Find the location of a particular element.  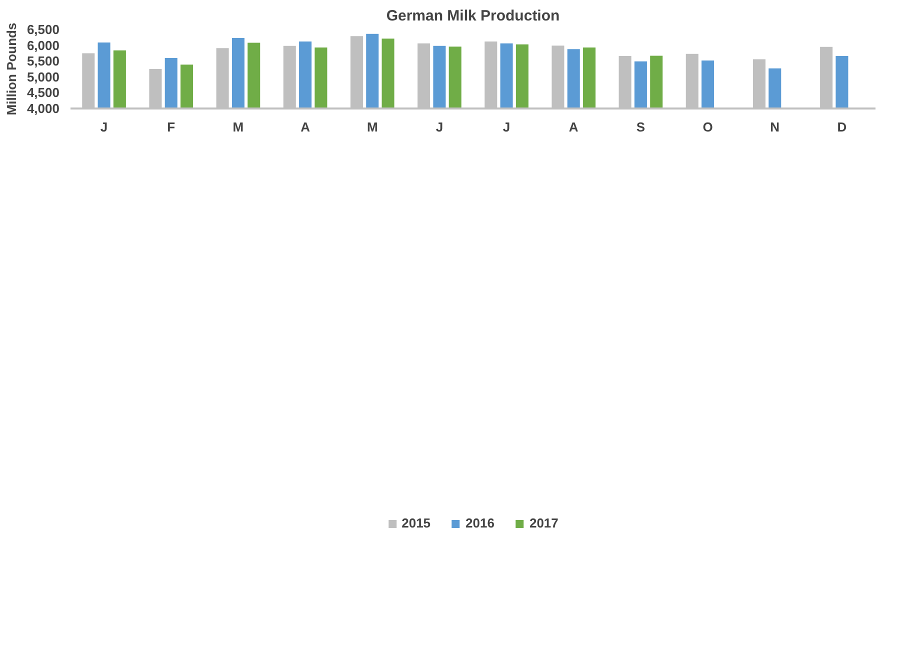

legend-label: 2017 is located at coordinates (543, 523).